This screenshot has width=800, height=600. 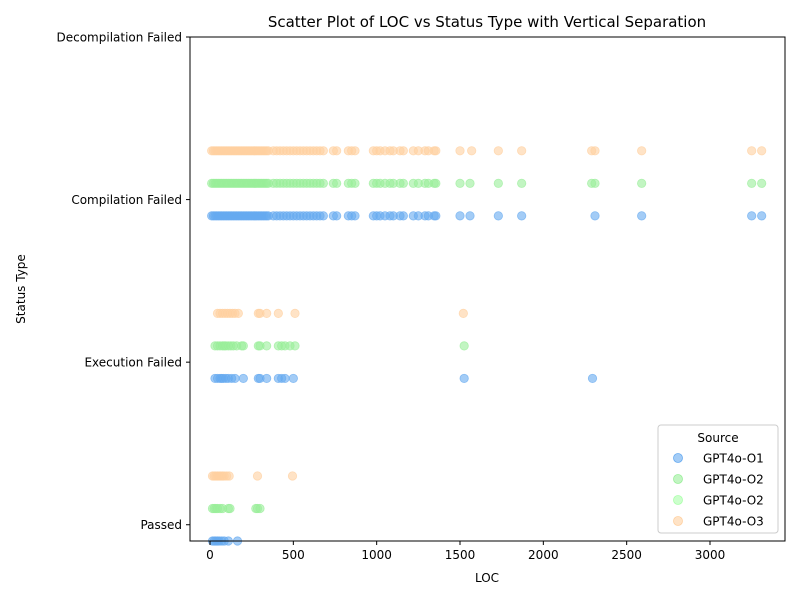 I want to click on x-tick-label: 0, so click(x=210, y=555).